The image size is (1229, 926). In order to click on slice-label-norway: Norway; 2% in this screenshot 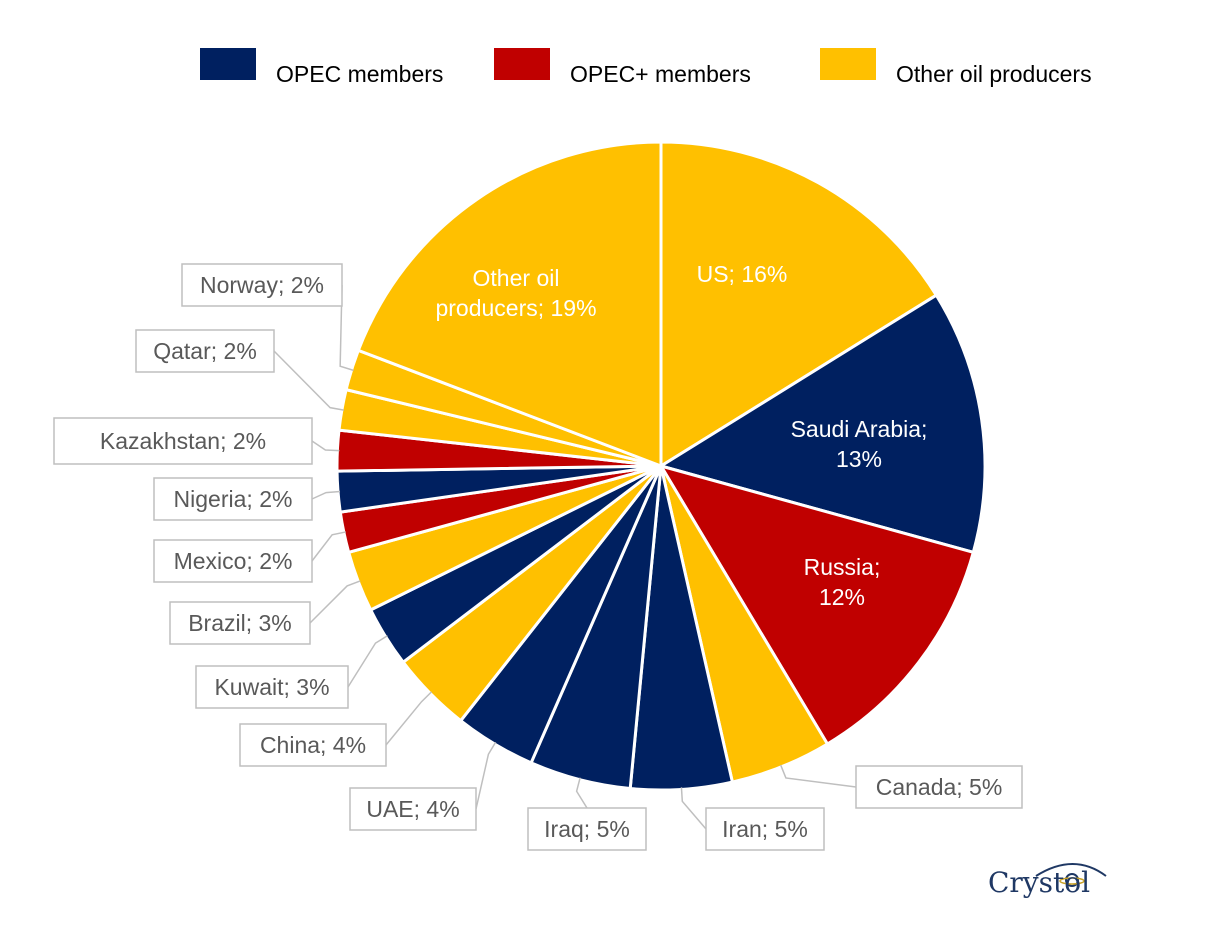, I will do `click(262, 285)`.